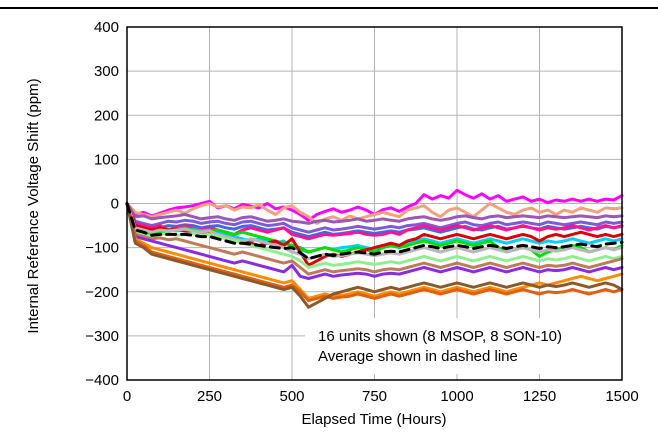 The height and width of the screenshot is (432, 658). I want to click on y-tick-label: 200, so click(106, 115).